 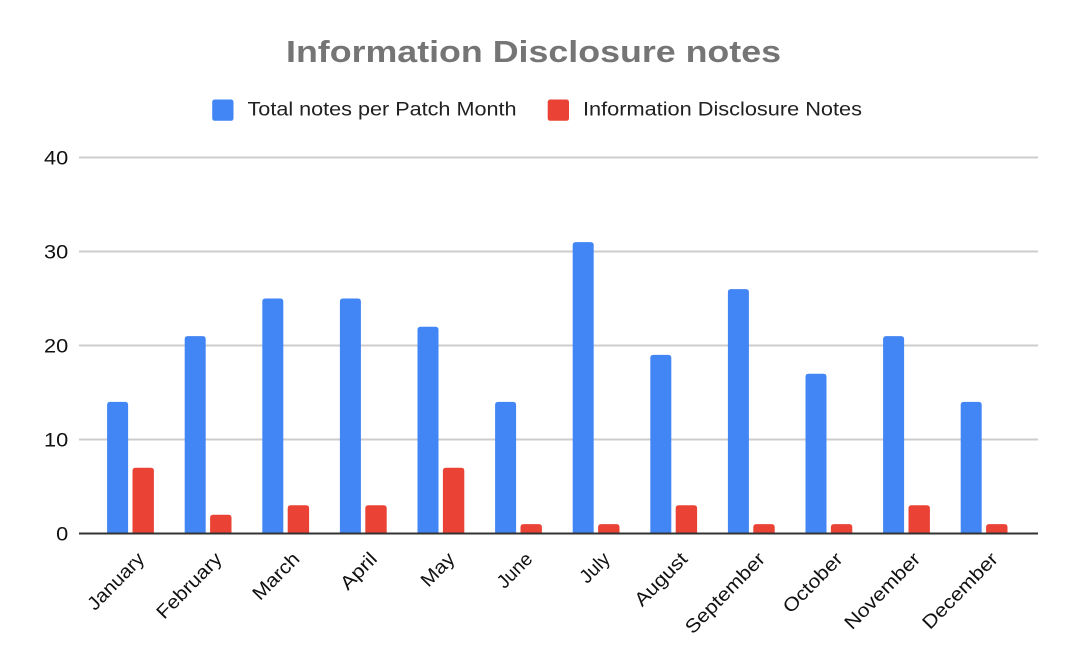 What do you see at coordinates (533, 52) in the screenshot?
I see `svg-text: Information Disclosure notes` at bounding box center [533, 52].